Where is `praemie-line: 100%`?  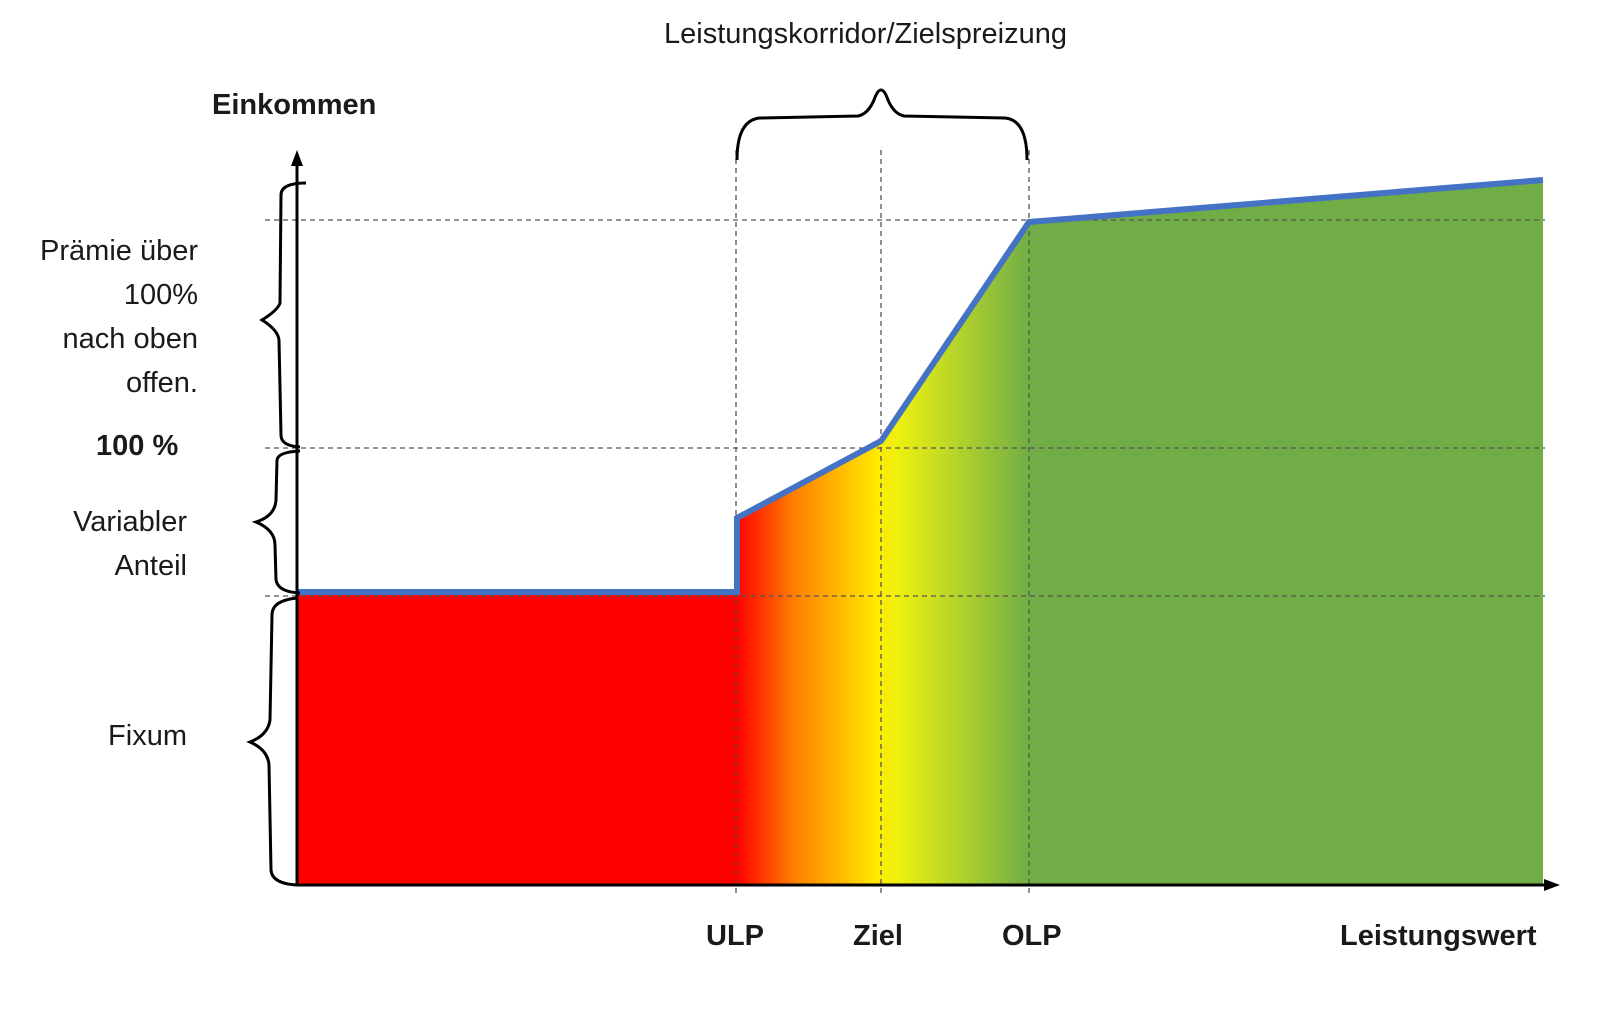 praemie-line: 100% is located at coordinates (160, 295).